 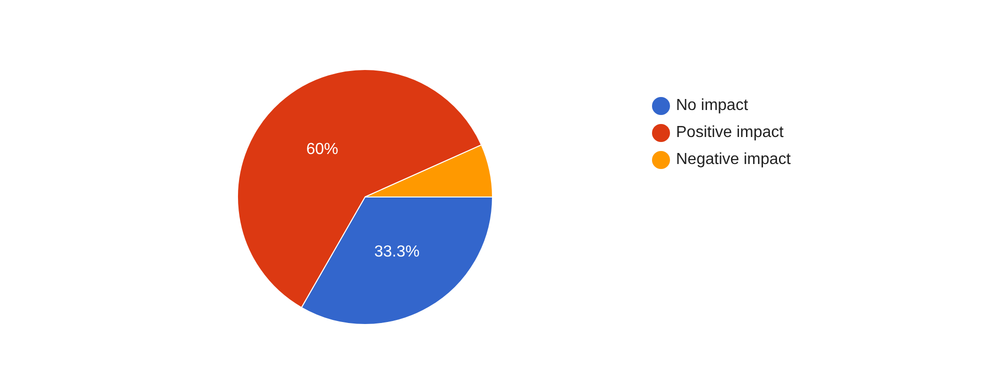 What do you see at coordinates (730, 133) in the screenshot?
I see `legend-label: Positive impact` at bounding box center [730, 133].